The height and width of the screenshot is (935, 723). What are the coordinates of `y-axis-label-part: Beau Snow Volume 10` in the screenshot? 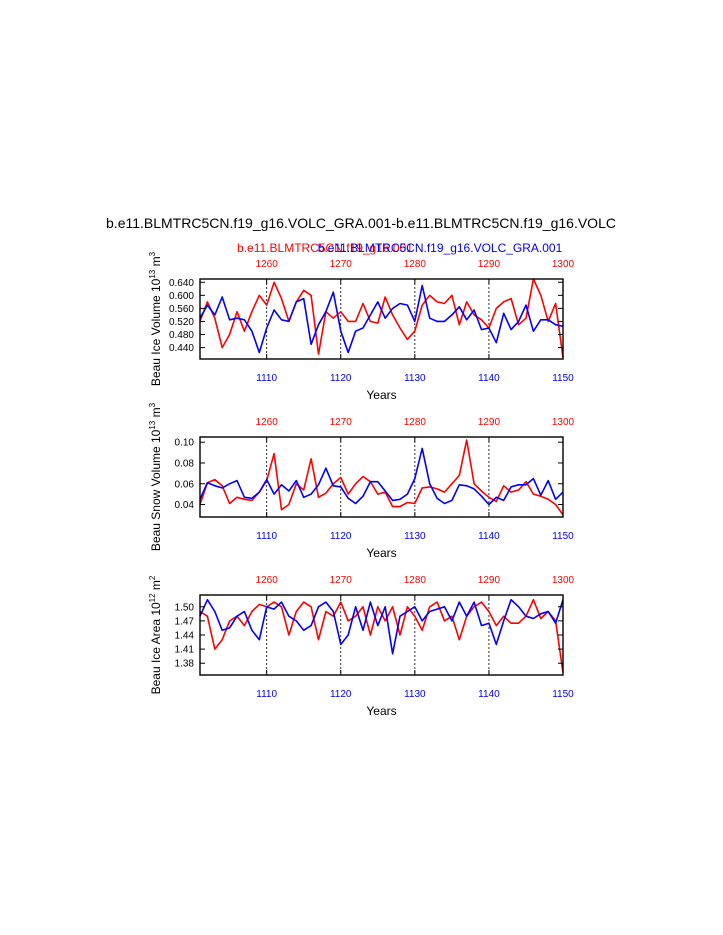 It's located at (156, 490).